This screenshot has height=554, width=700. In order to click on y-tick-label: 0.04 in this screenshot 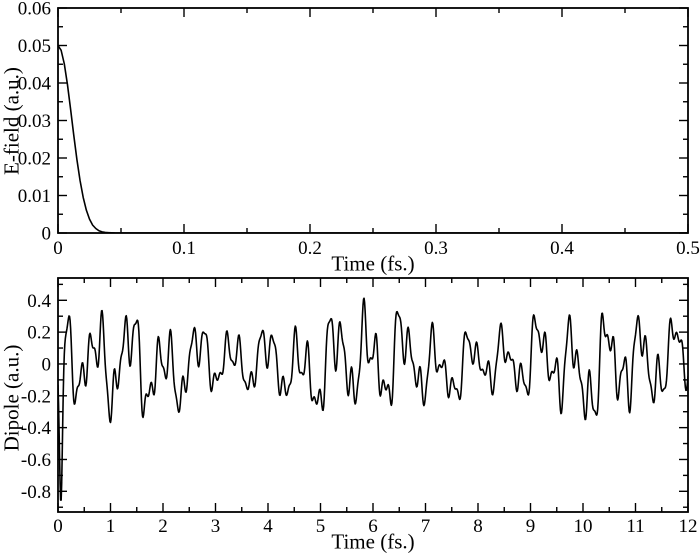, I will do `click(35, 83)`.